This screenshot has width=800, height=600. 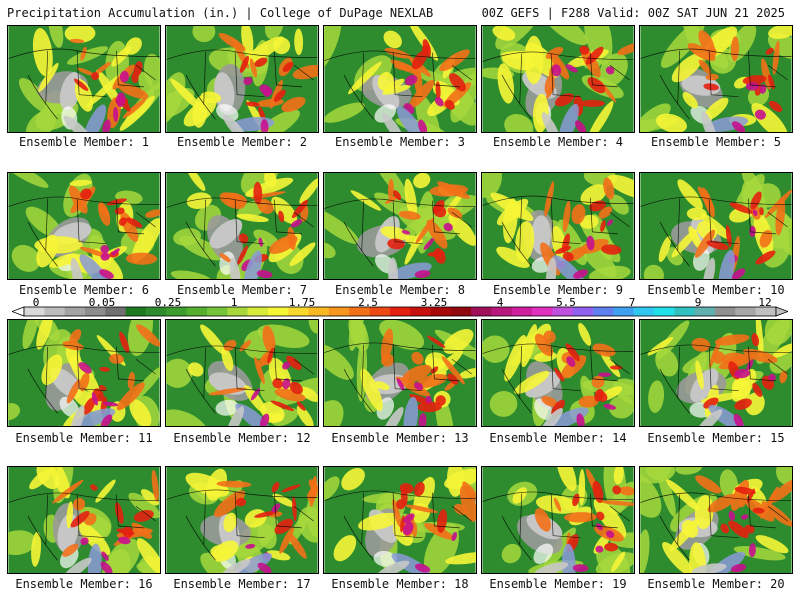 What do you see at coordinates (84, 584) in the screenshot?
I see `panel-caption: Ensemble Member: 16` at bounding box center [84, 584].